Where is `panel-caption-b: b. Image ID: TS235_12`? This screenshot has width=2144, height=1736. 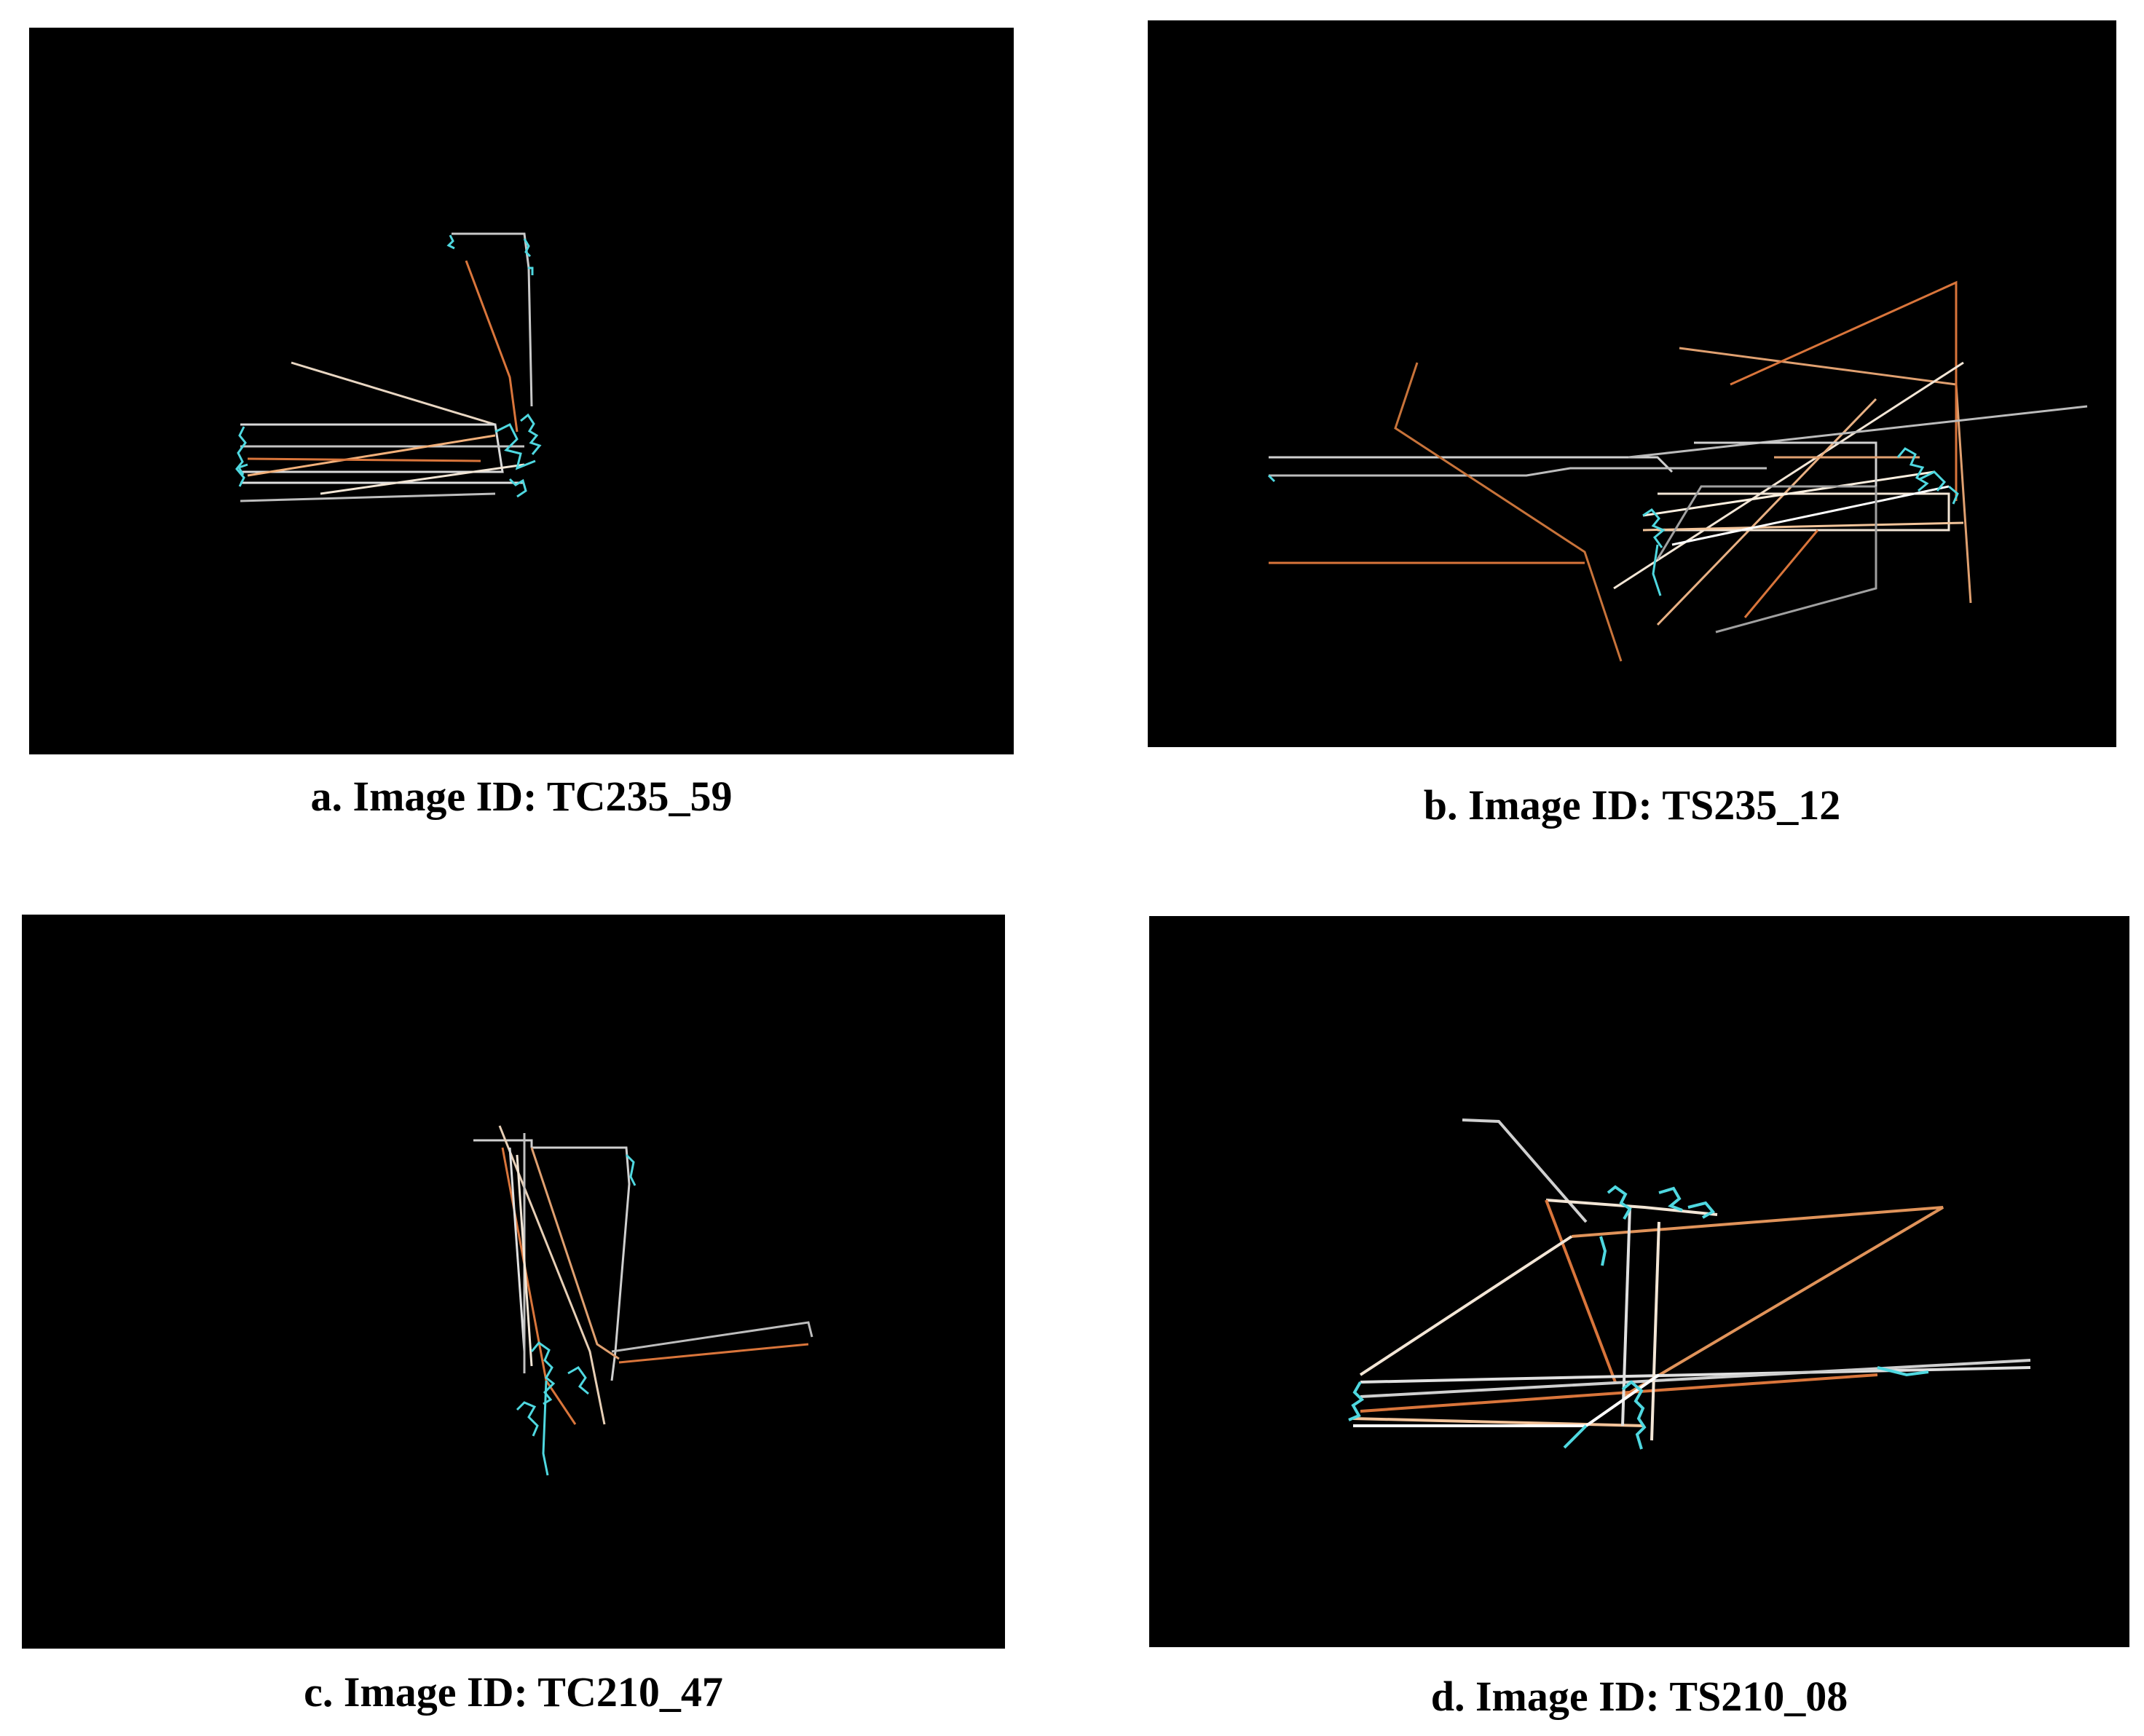 panel-caption-b: b. Image ID: TS235_12 is located at coordinates (1632, 805).